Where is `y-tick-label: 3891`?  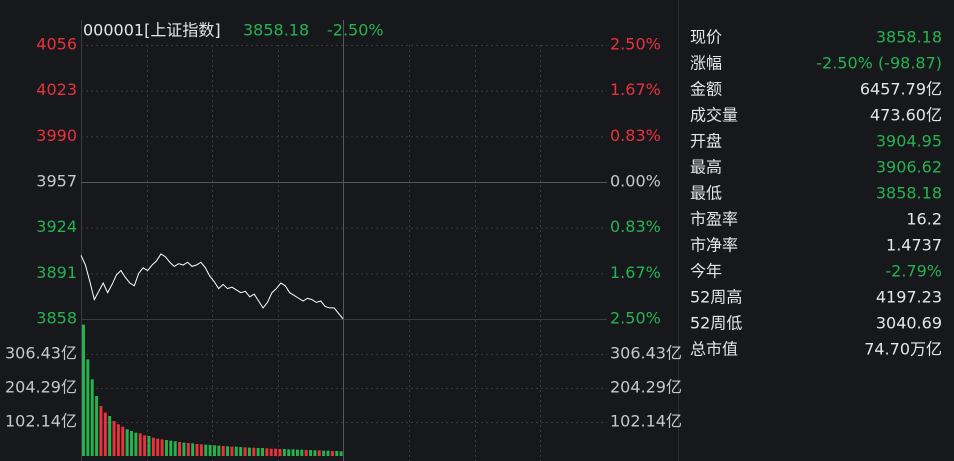
y-tick-label: 3891 is located at coordinates (56, 272).